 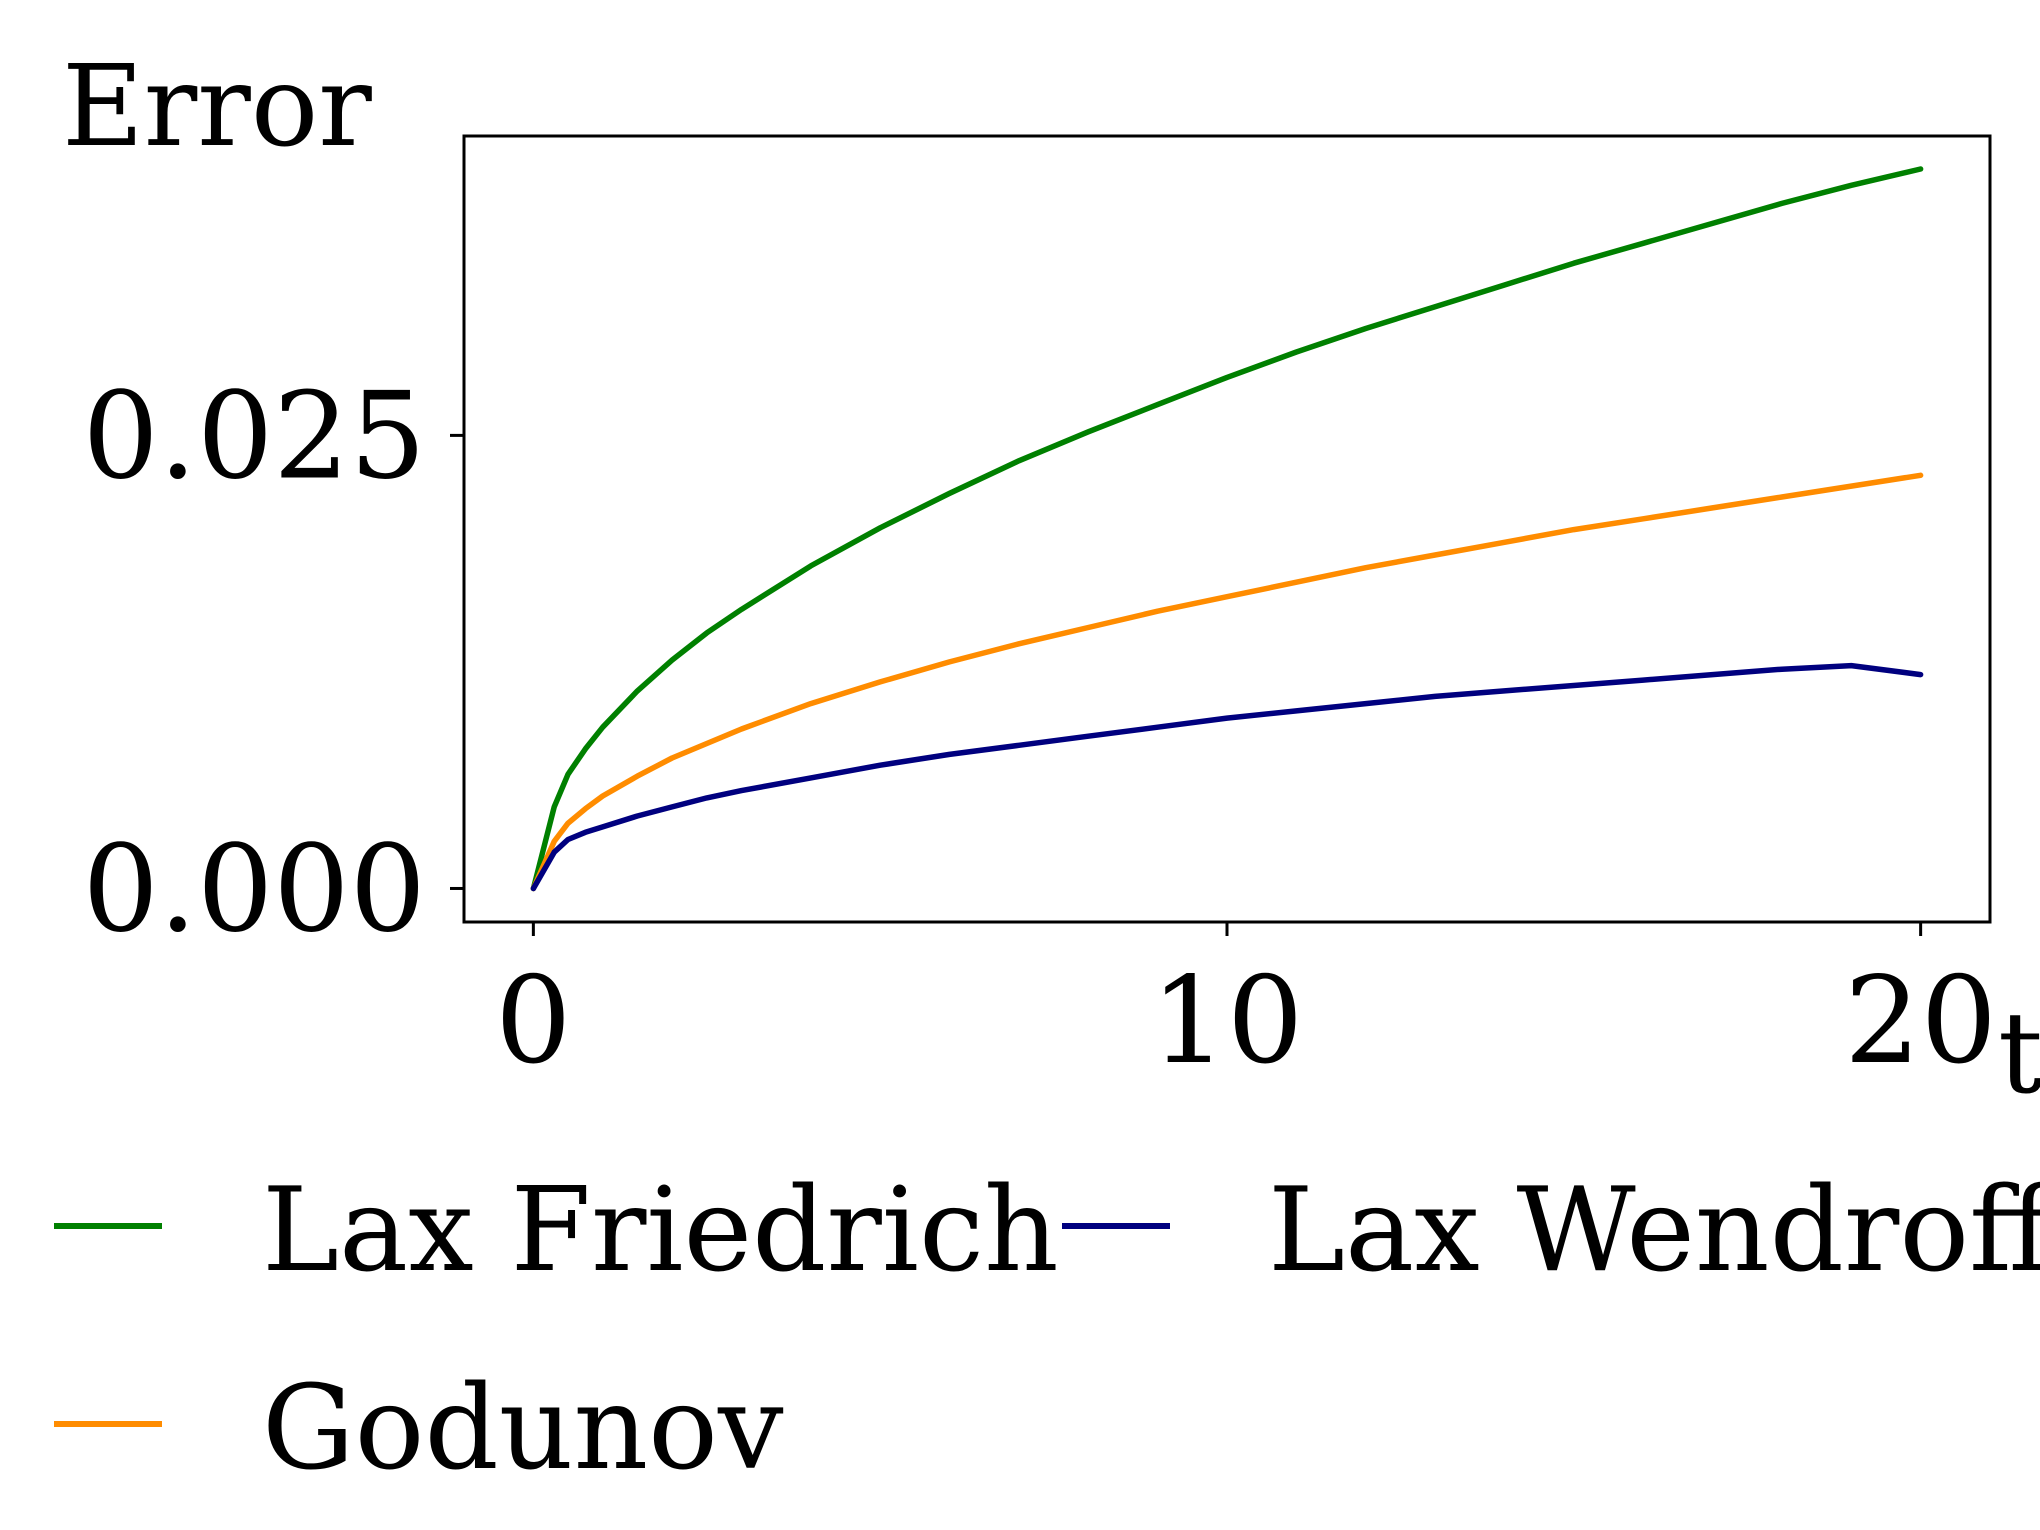 I want to click on x-tick-label: 10, so click(x=1227, y=1021).